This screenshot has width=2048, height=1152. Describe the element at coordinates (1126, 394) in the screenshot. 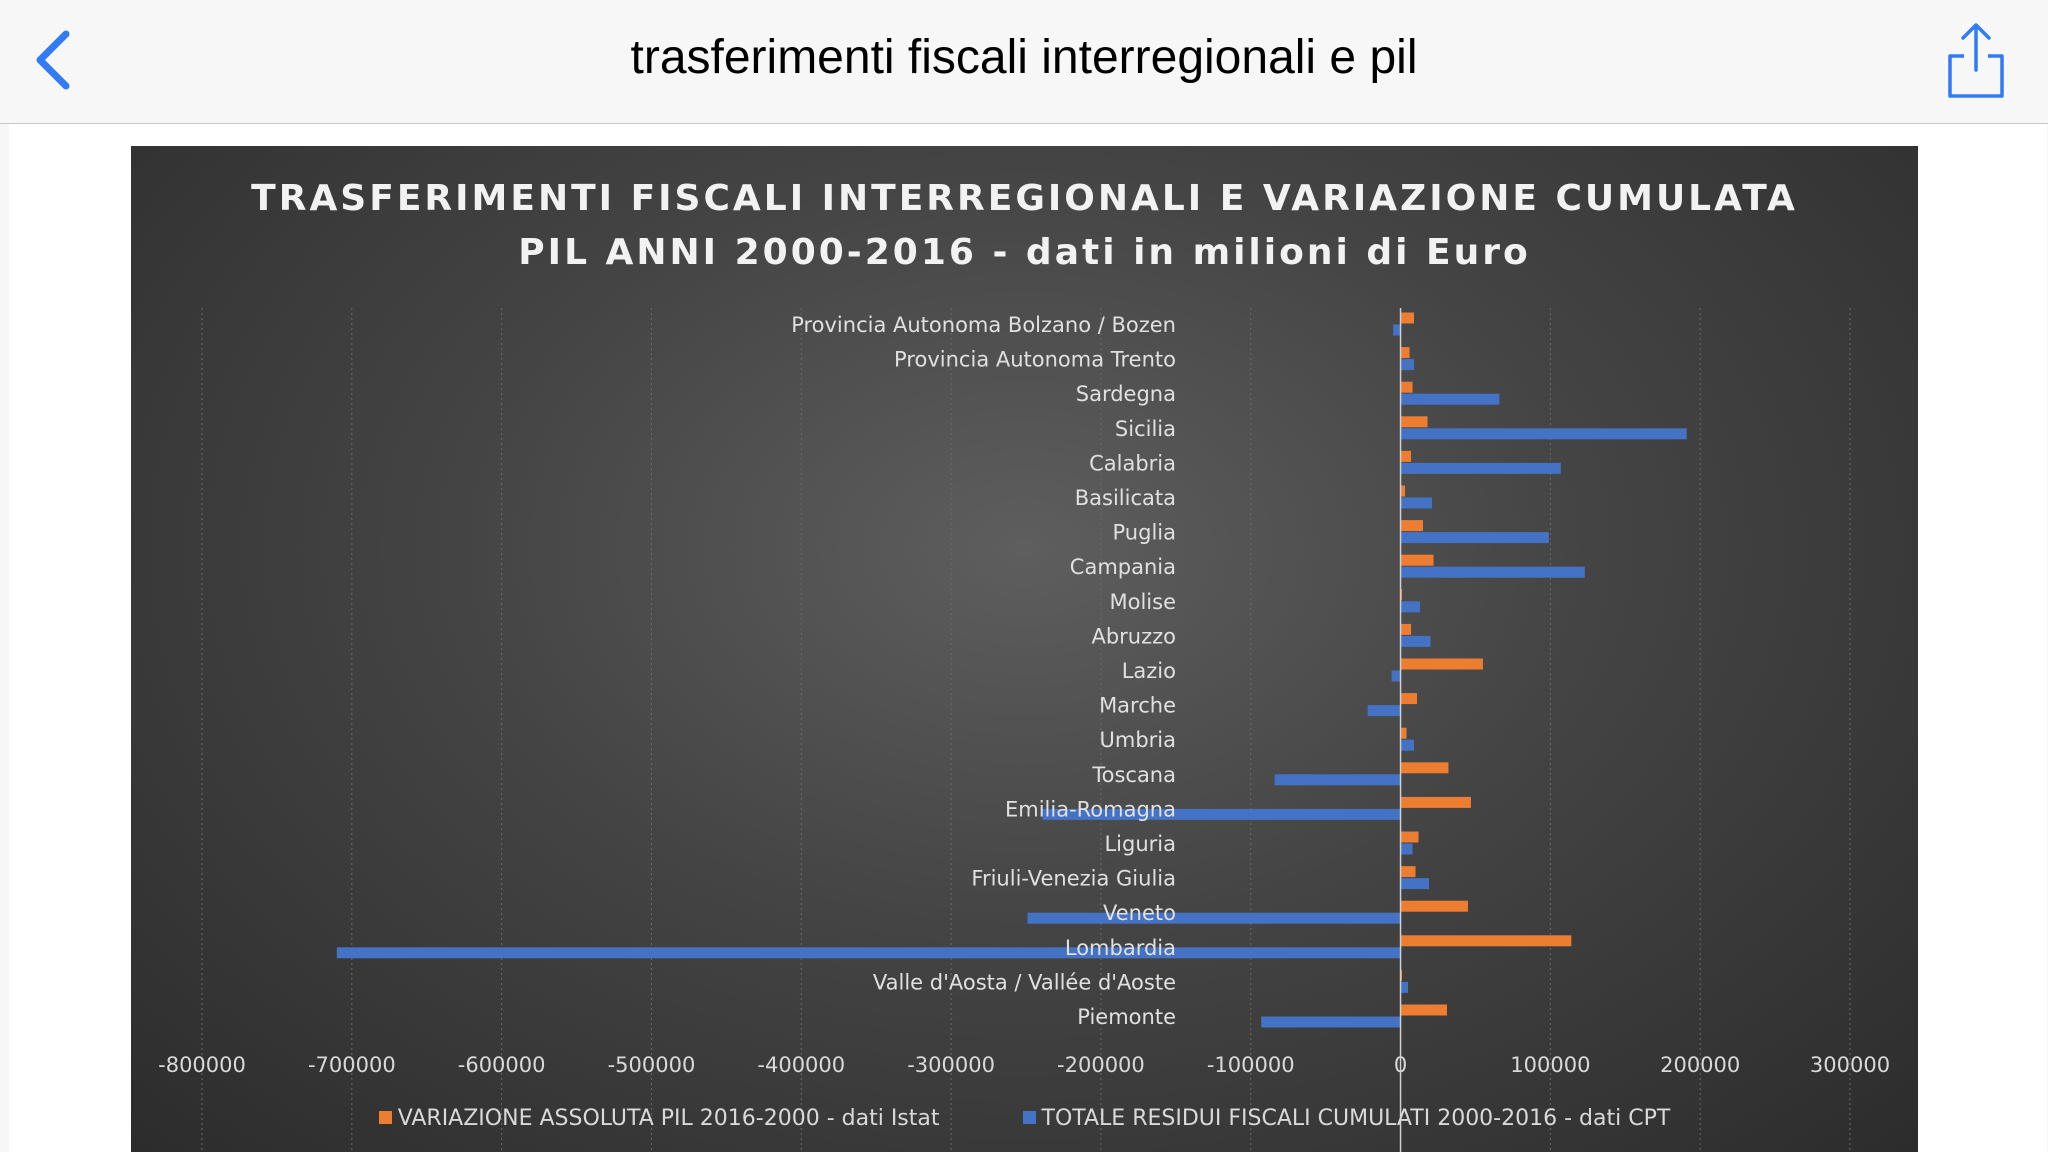

I see `category-label: Sardegna` at that location.